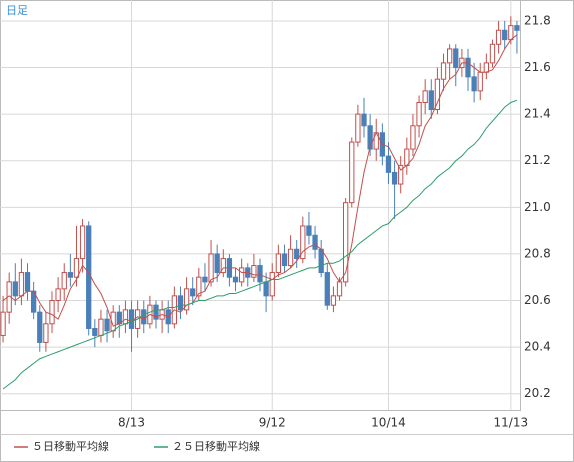 This screenshot has width=574, height=462. What do you see at coordinates (537, 160) in the screenshot?
I see `y-tick-label: 21.2` at bounding box center [537, 160].